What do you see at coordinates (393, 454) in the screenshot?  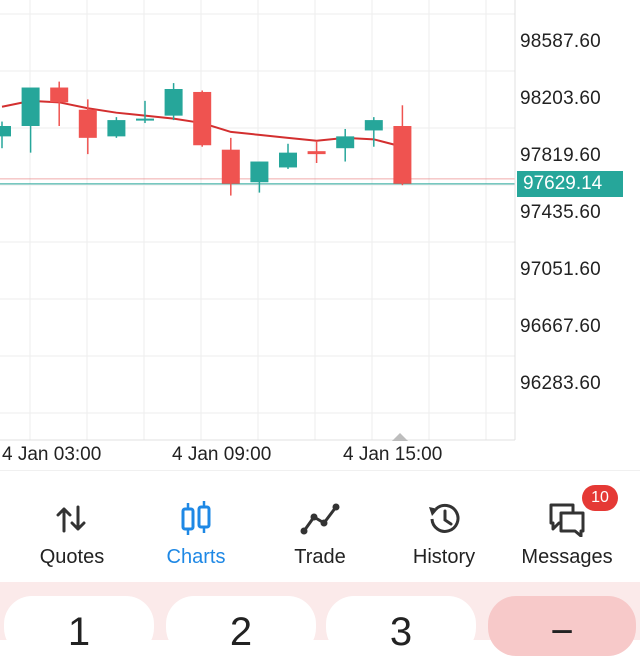 I see `x-tick-label: 4 Jan 15:00` at bounding box center [393, 454].